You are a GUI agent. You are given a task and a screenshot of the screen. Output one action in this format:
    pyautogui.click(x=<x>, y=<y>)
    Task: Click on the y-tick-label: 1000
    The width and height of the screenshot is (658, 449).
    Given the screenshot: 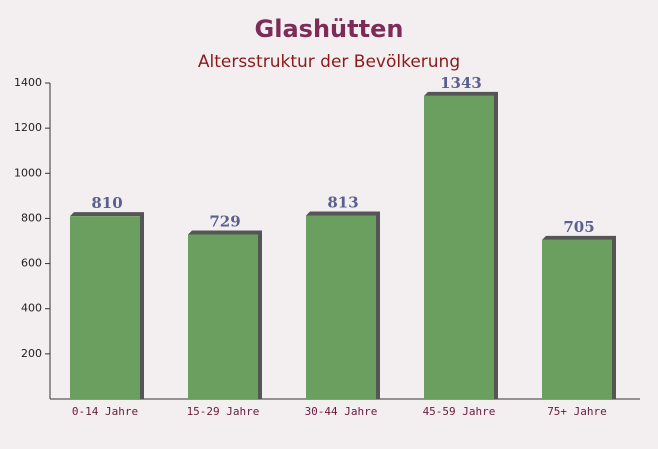 What is the action you would take?
    pyautogui.click(x=28, y=172)
    